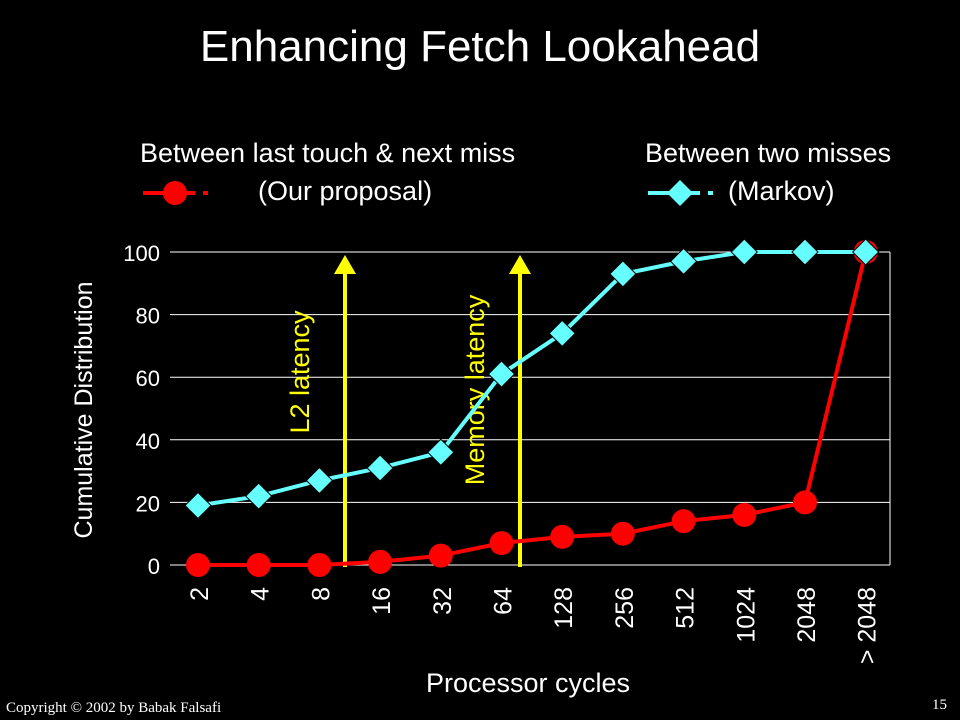  What do you see at coordinates (939, 705) in the screenshot?
I see `page-number: 15` at bounding box center [939, 705].